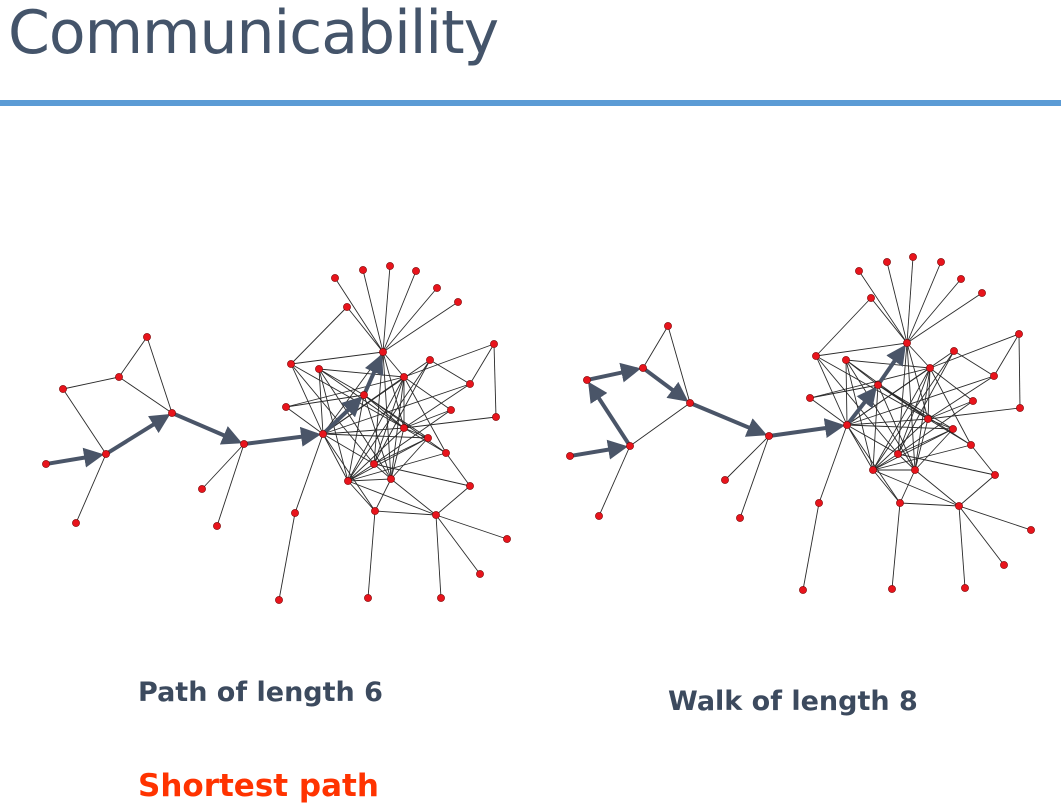 This screenshot has height=804, width=1061. Describe the element at coordinates (530, 103) in the screenshot. I see `title-divider` at that location.